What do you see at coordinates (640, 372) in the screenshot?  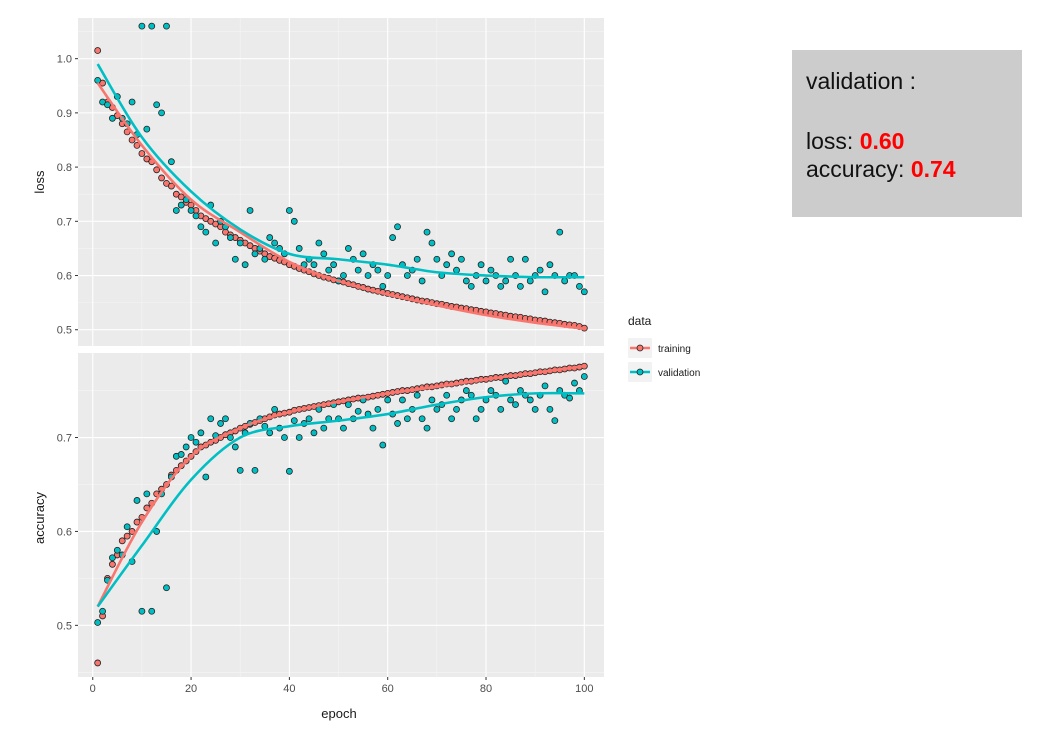 I see `legend-key-point` at bounding box center [640, 372].